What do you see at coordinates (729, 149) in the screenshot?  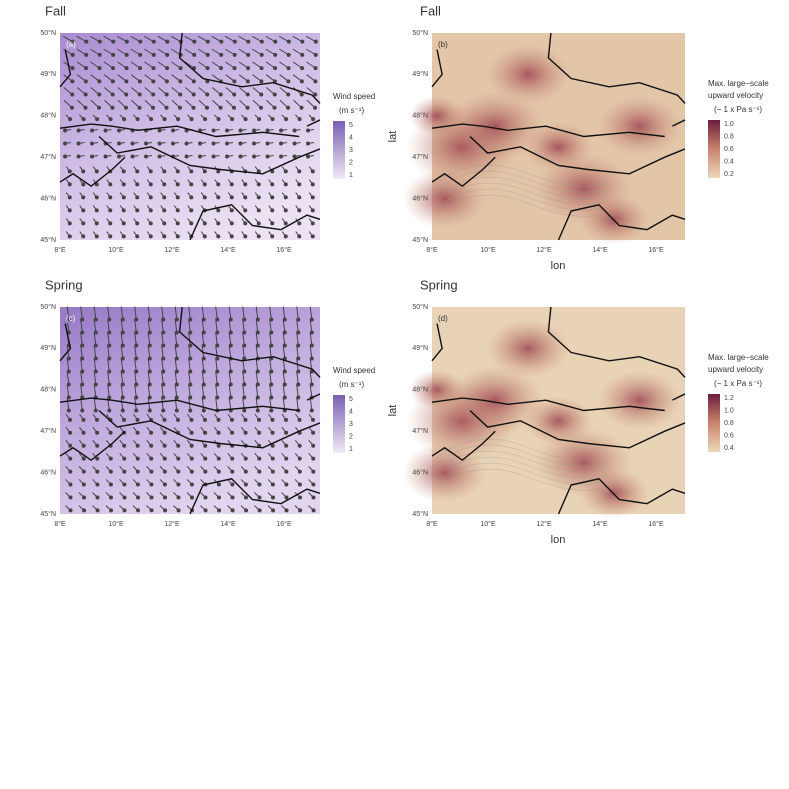 I see `legend-tick-label: 0.6` at bounding box center [729, 149].